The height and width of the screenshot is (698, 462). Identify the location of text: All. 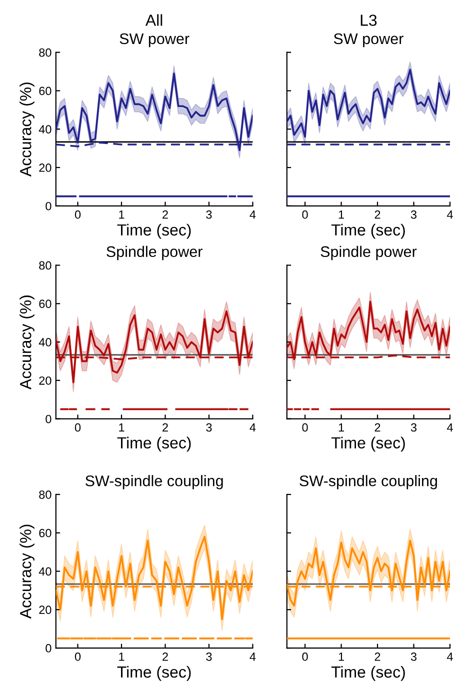
(153, 20).